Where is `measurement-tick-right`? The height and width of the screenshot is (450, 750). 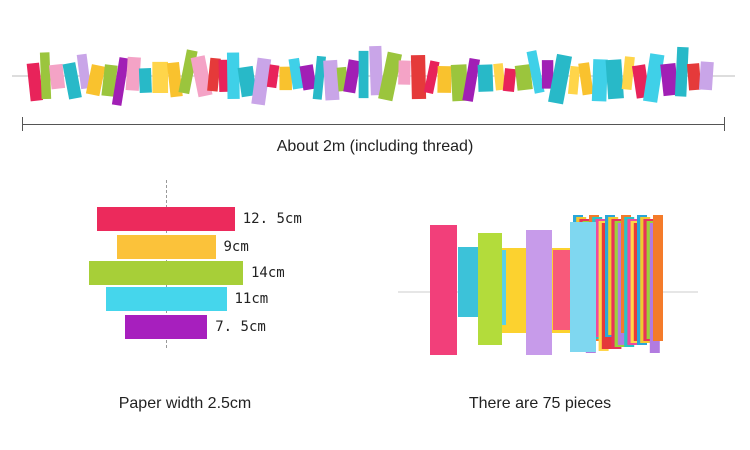 measurement-tick-right is located at coordinates (724, 124).